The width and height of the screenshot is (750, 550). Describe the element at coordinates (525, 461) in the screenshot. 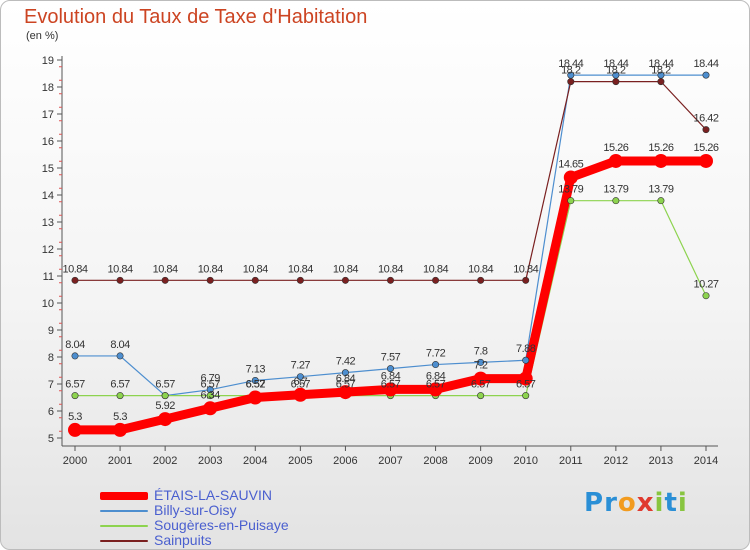

I see `x-tick-label: 2010` at that location.